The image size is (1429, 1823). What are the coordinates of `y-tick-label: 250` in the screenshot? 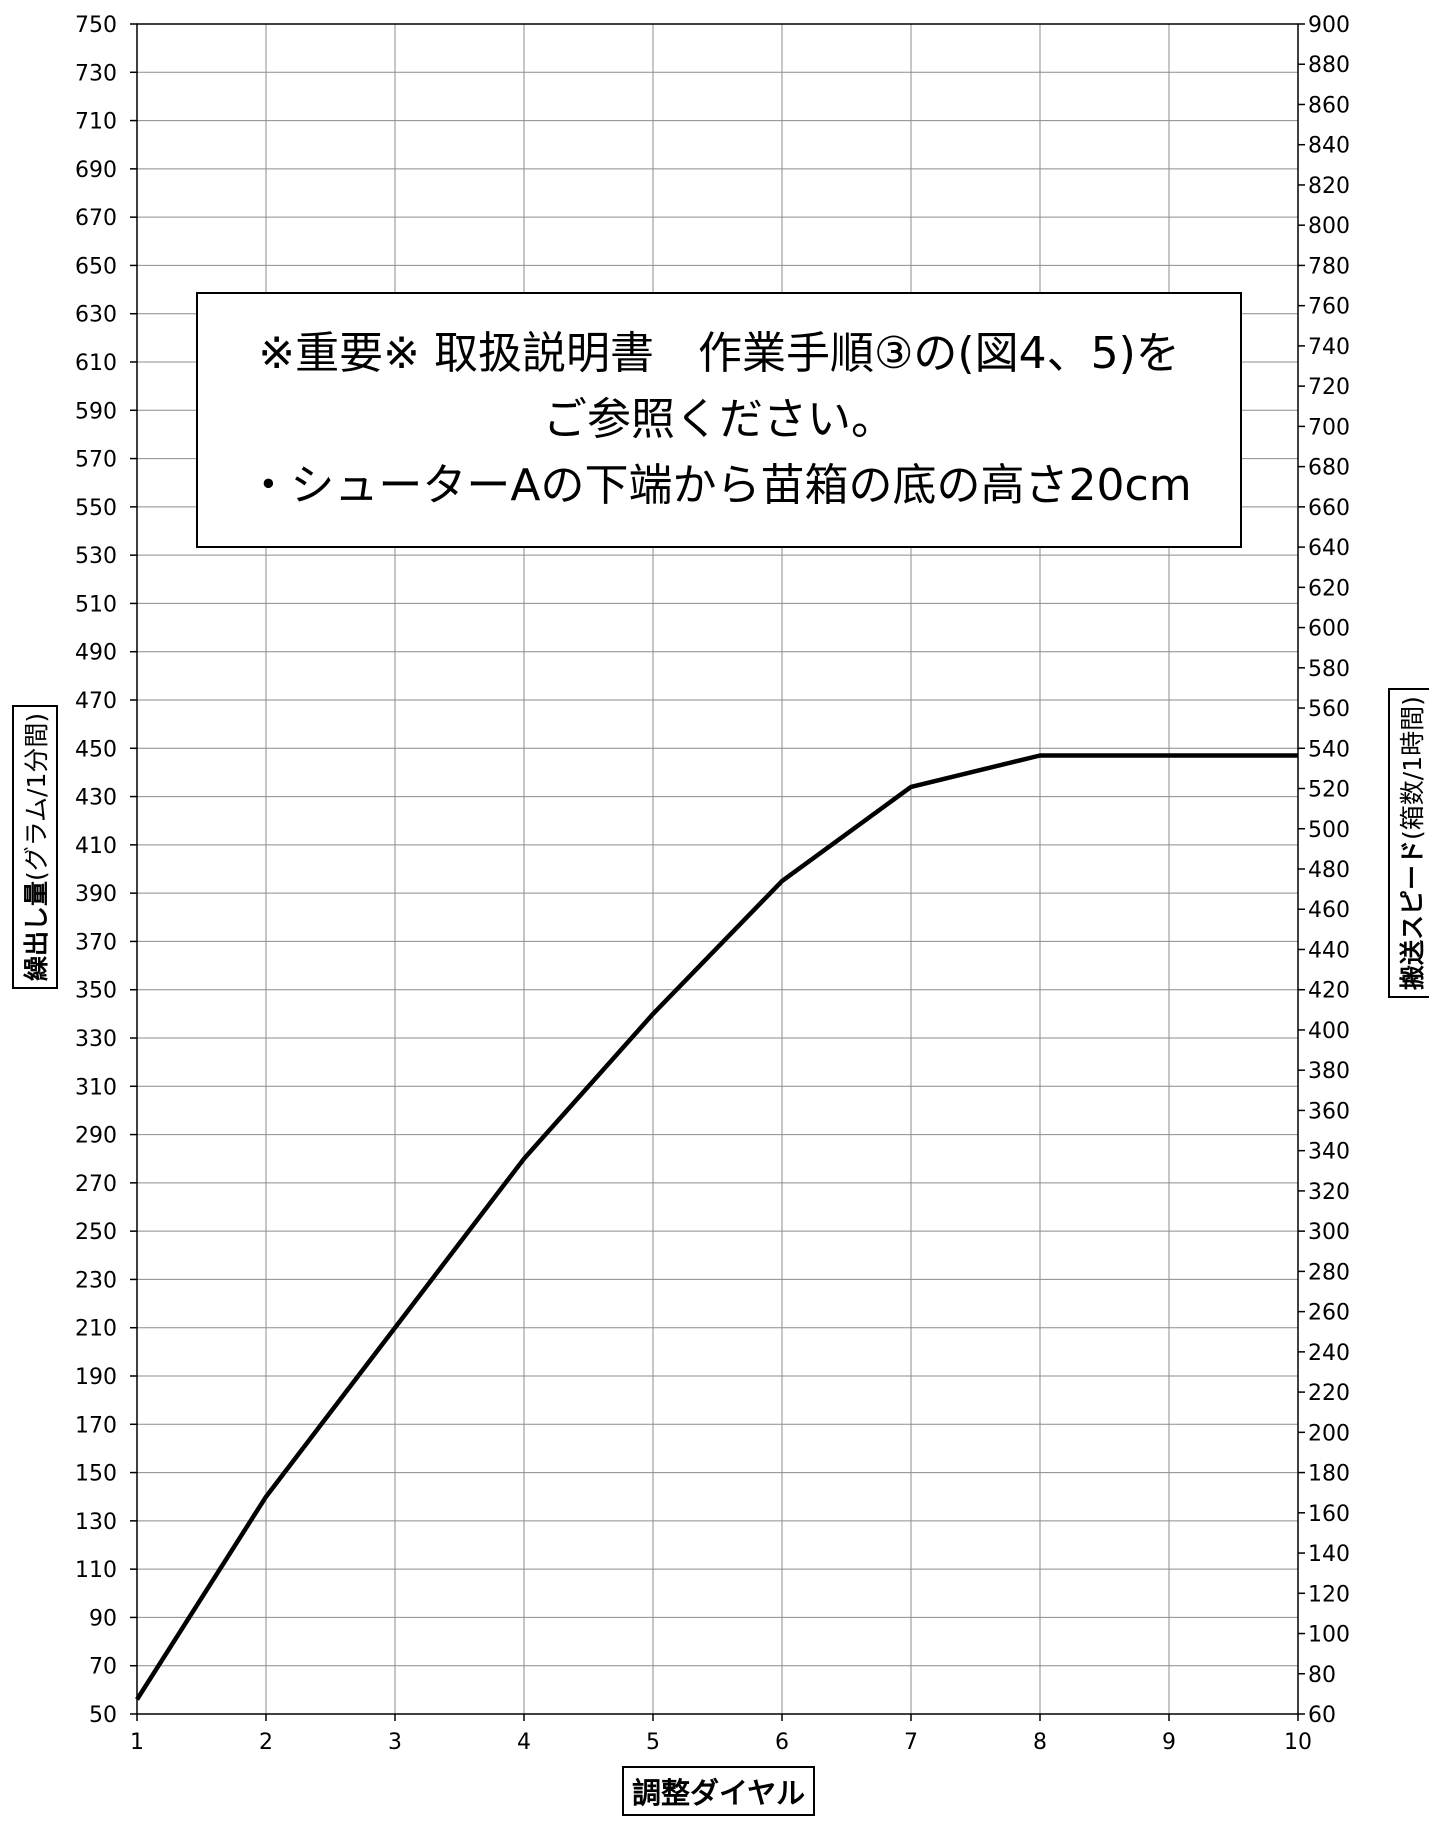 It's located at (96, 1232).